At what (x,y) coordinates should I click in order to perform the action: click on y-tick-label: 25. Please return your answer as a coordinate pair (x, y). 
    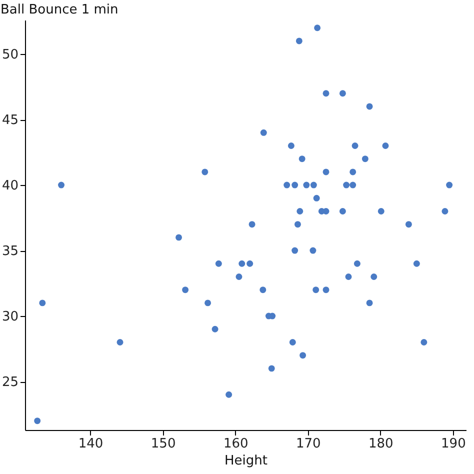
    Looking at the image, I should click on (10, 382).